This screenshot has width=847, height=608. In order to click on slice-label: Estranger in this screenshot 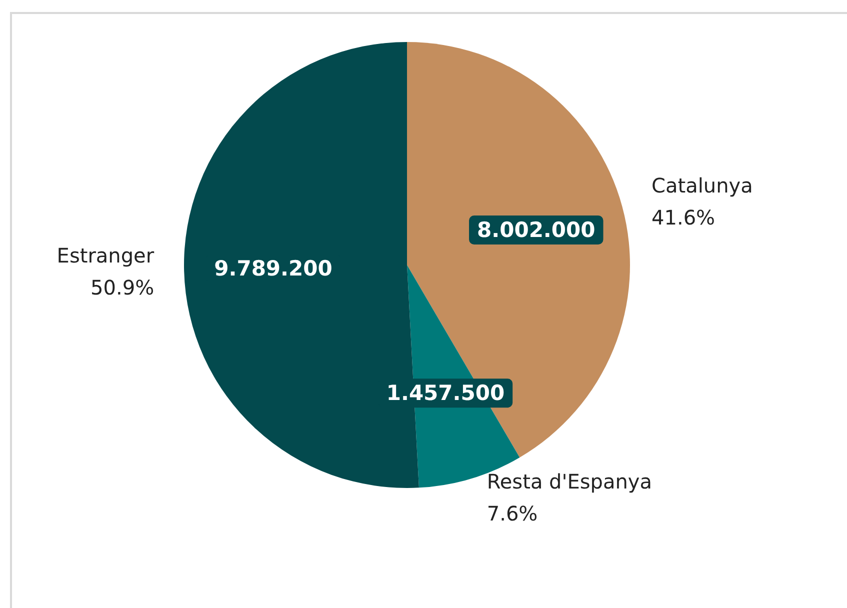, I will do `click(105, 256)`.